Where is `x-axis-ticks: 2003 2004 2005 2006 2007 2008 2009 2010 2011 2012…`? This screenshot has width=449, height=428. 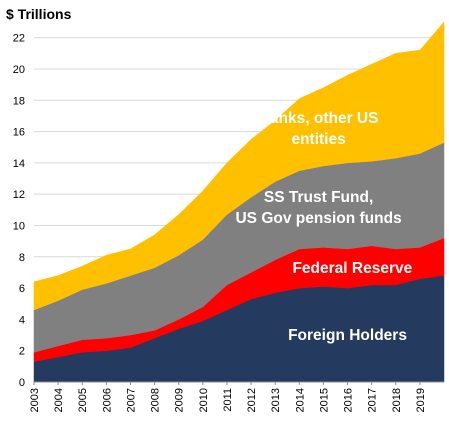
x-axis-ticks: 2003 2004 2005 2006 2007 2008 2009 2010 2011 2012… is located at coordinates (228, 397).